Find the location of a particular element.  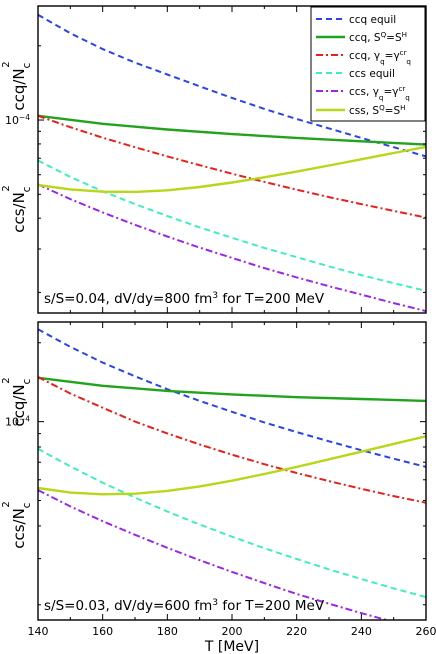

x-tick-label: 160 is located at coordinates (102, 631).